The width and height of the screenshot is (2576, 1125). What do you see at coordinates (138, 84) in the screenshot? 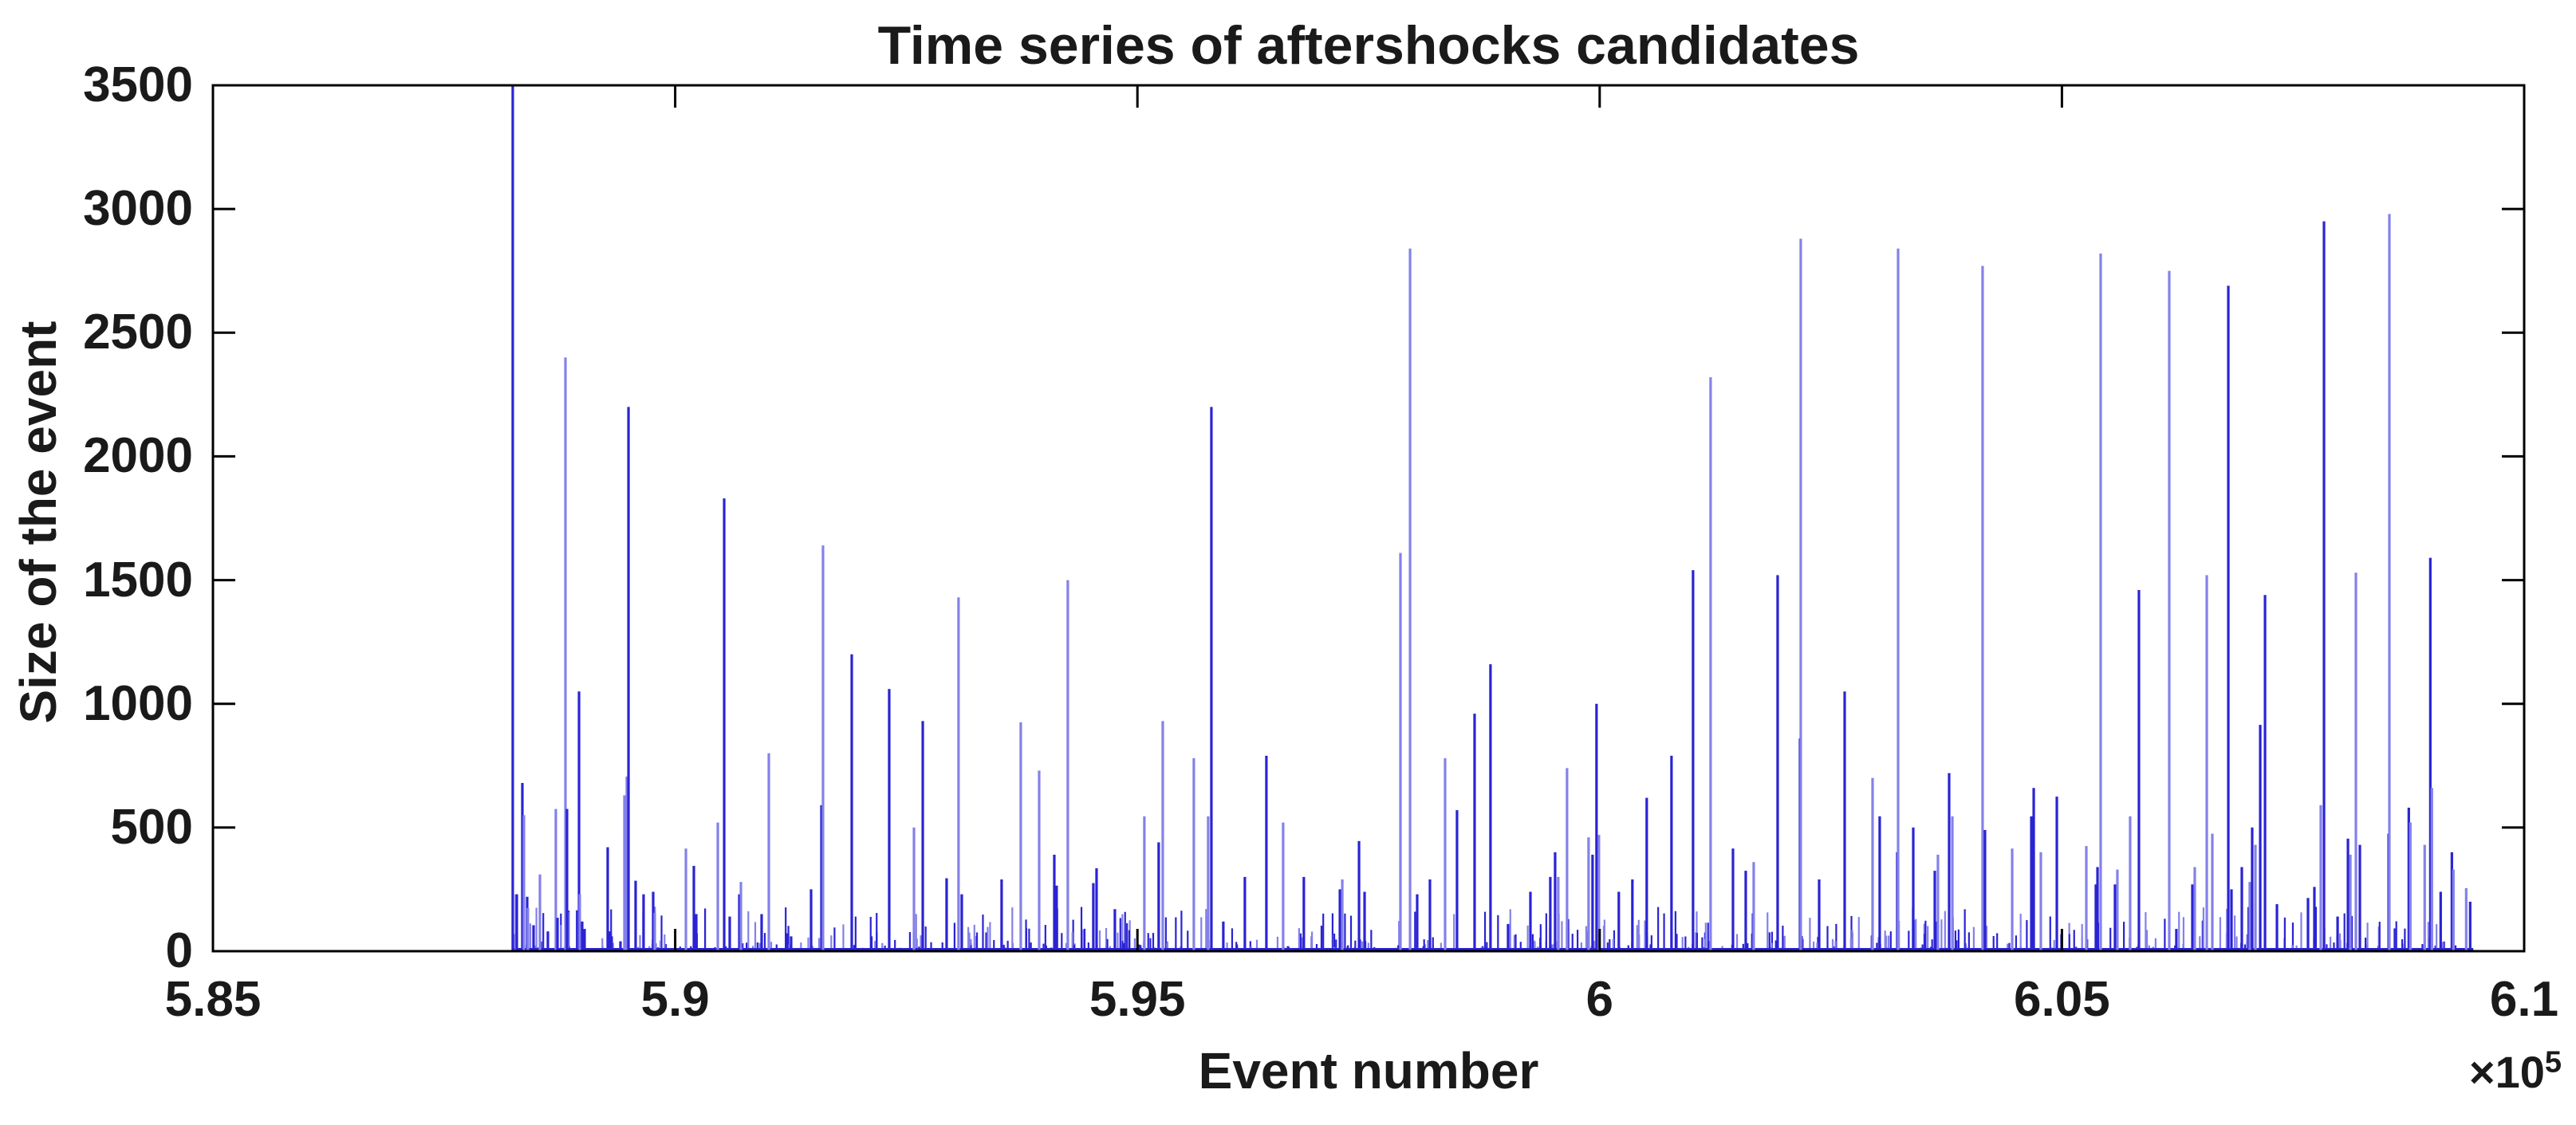
I see `y-tick-label: 3500` at bounding box center [138, 84].